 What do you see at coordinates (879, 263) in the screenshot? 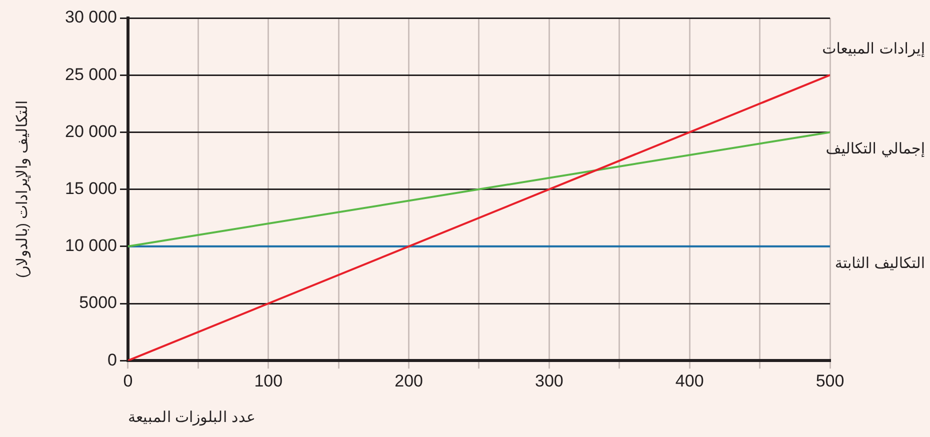
I see `series-label: التكاليف الثابتة` at bounding box center [879, 263].